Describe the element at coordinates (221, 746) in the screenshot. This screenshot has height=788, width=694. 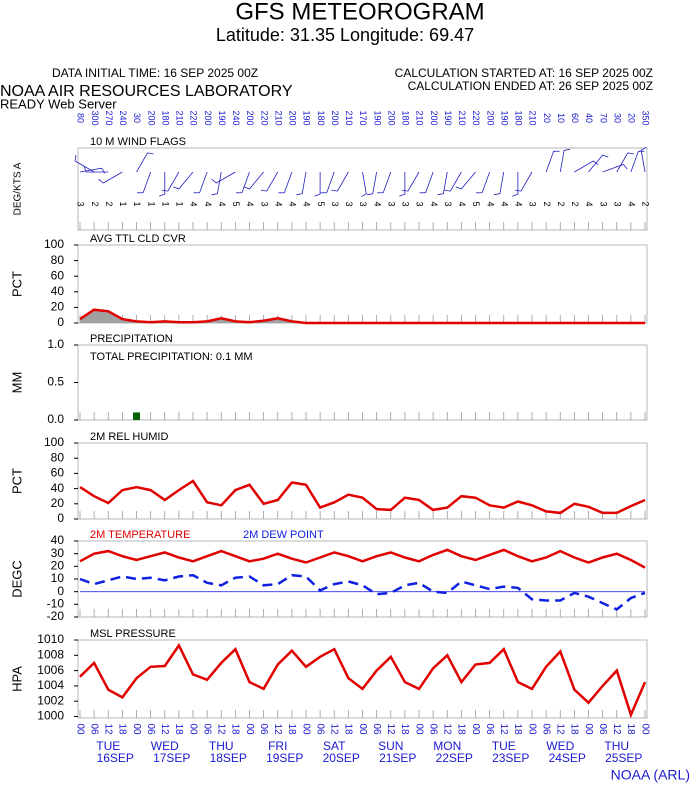
I see `day-label: THU` at that location.